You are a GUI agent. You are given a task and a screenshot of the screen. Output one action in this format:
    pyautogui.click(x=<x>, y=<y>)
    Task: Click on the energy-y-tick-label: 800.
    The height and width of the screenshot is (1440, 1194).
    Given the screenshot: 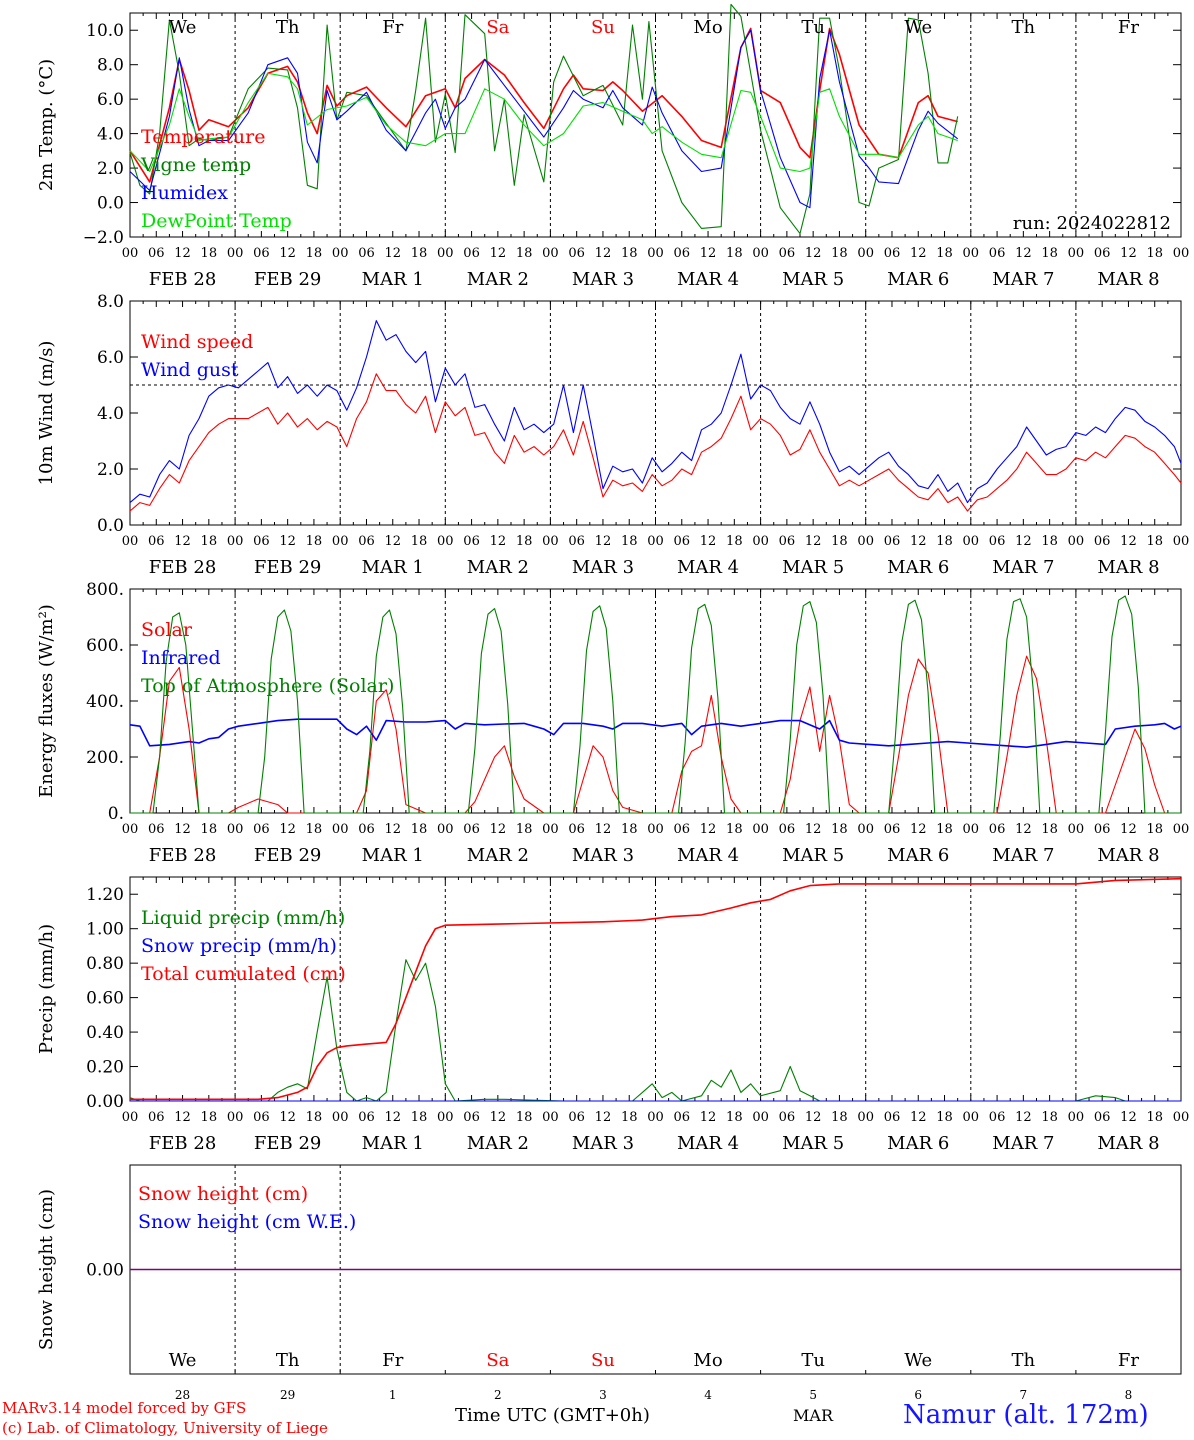 What is the action you would take?
    pyautogui.click(x=105, y=590)
    